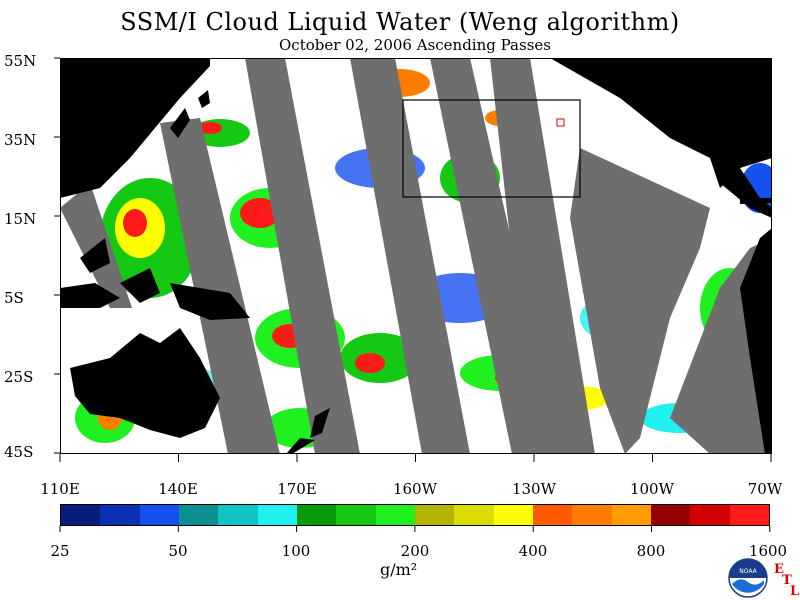 The width and height of the screenshot is (800, 600). What do you see at coordinates (20, 140) in the screenshot?
I see `lat-label: 35N` at bounding box center [20, 140].